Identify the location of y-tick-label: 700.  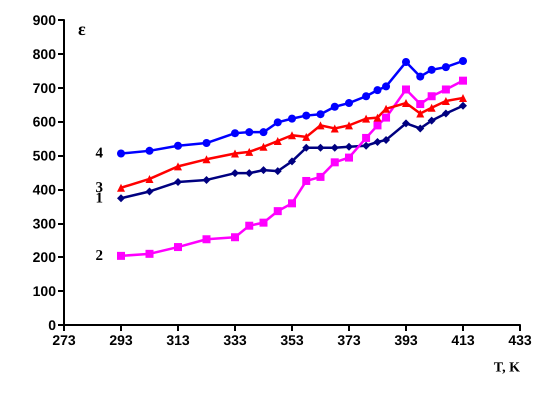
(44, 88).